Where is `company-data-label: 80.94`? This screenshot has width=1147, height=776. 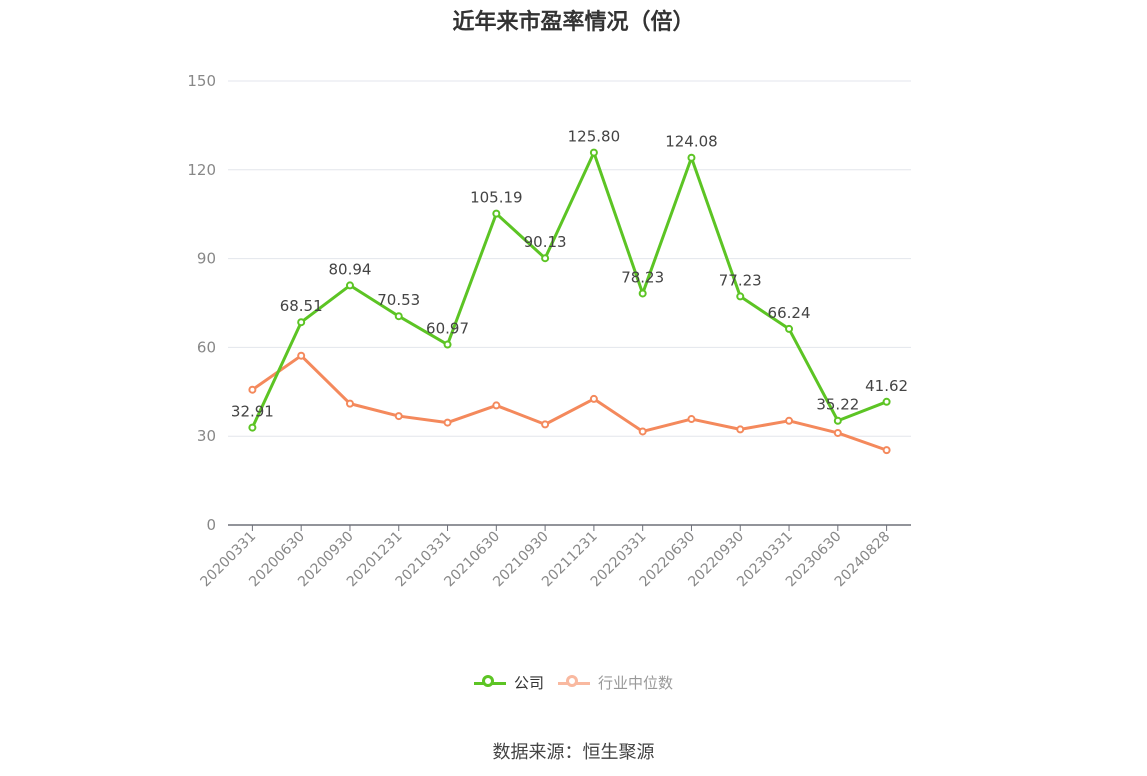 company-data-label: 80.94 is located at coordinates (349, 269).